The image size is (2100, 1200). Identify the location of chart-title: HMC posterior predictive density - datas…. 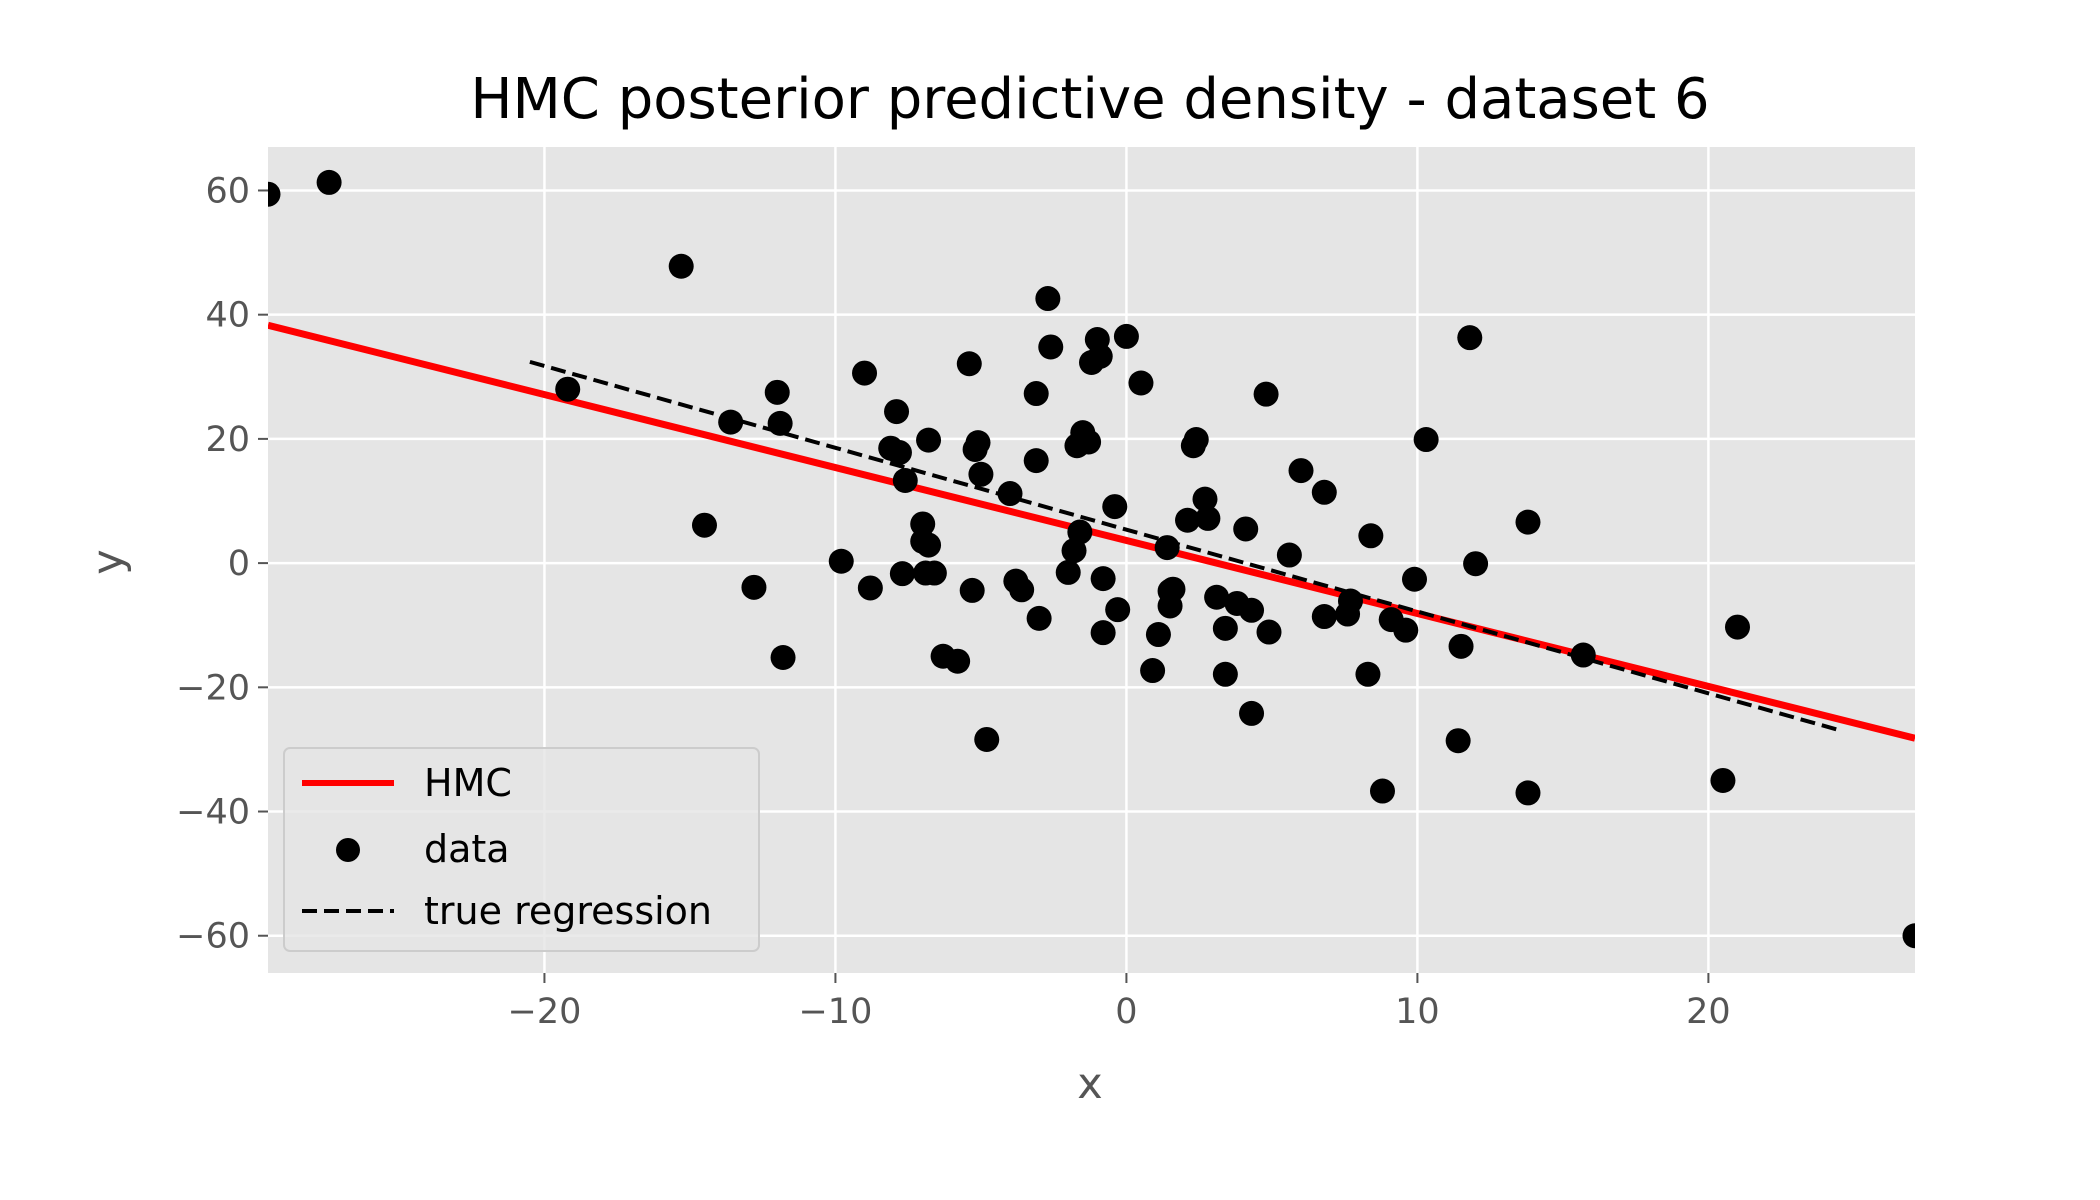
(1089, 99).